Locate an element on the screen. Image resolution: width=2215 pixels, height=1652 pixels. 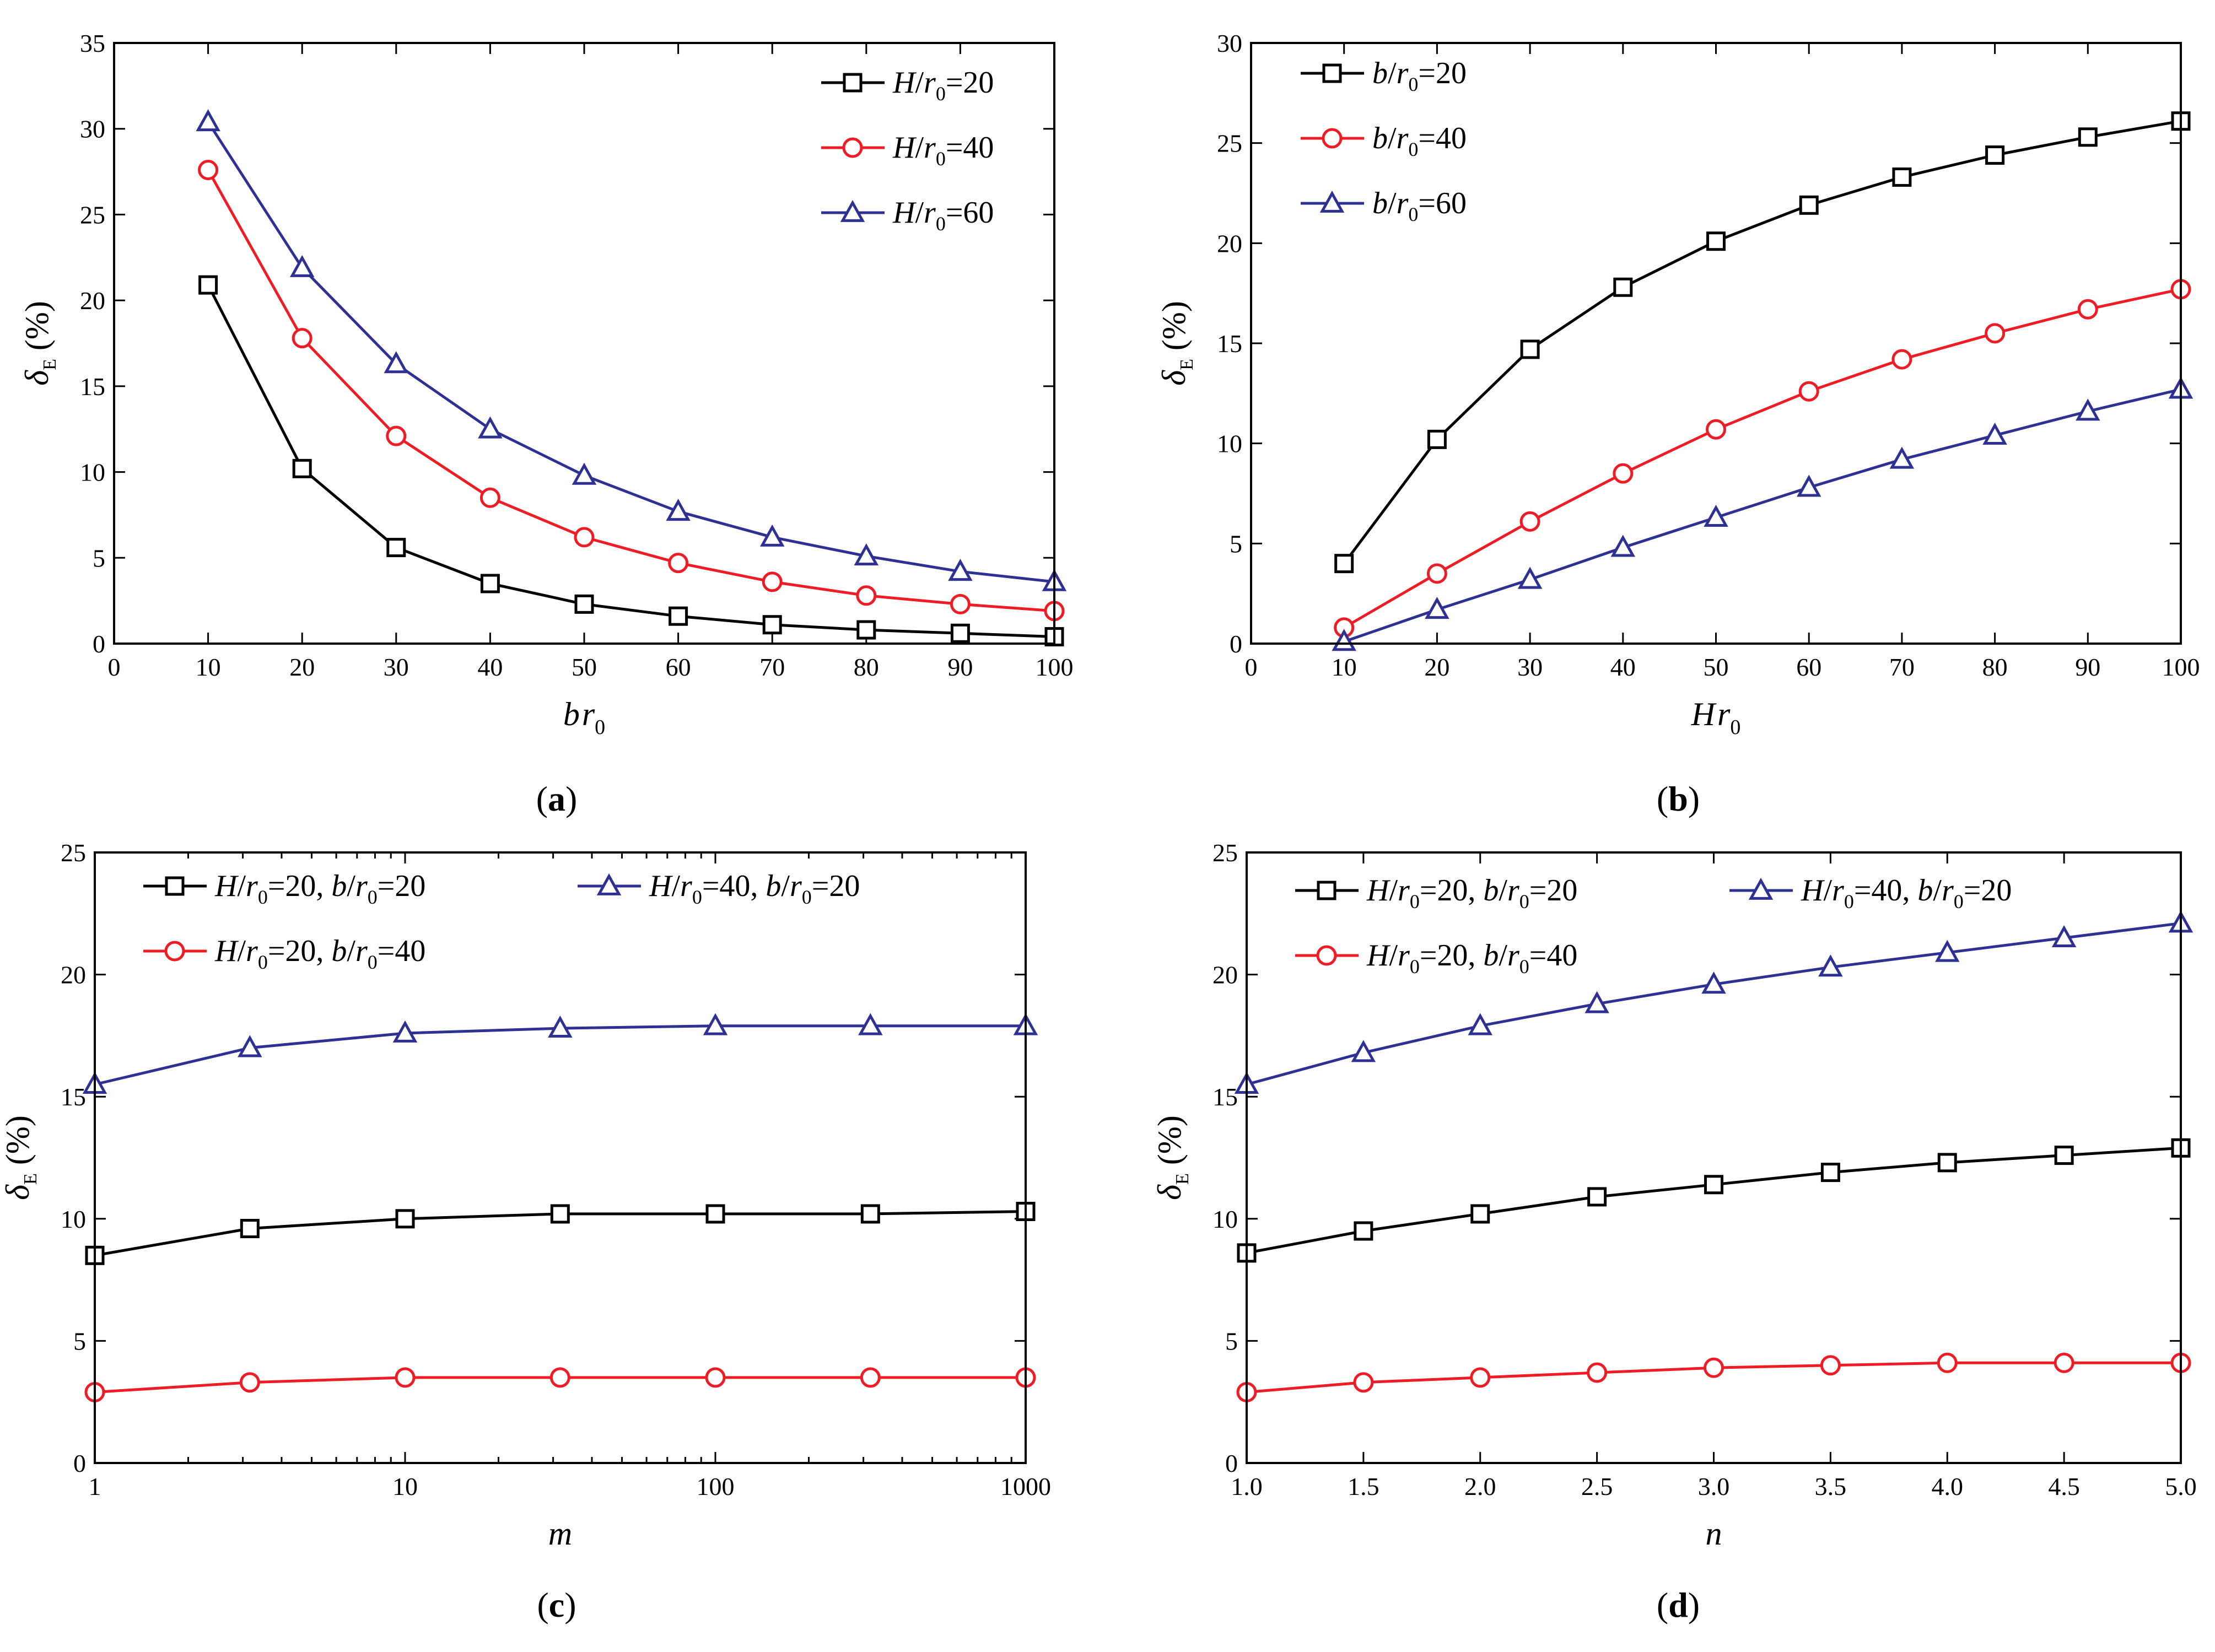
x-tick-label: 2.0 is located at coordinates (1480, 1486).